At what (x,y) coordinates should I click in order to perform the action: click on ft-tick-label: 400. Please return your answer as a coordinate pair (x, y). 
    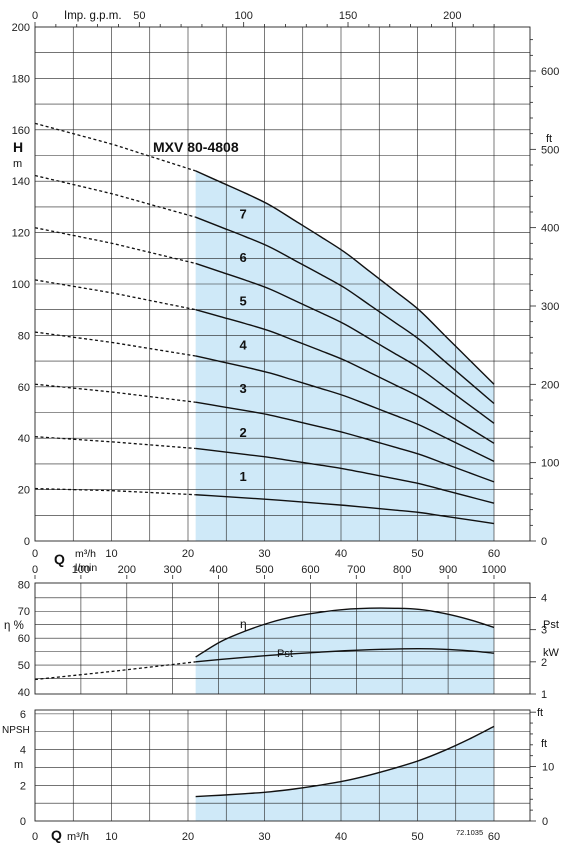
    Looking at the image, I should click on (550, 229).